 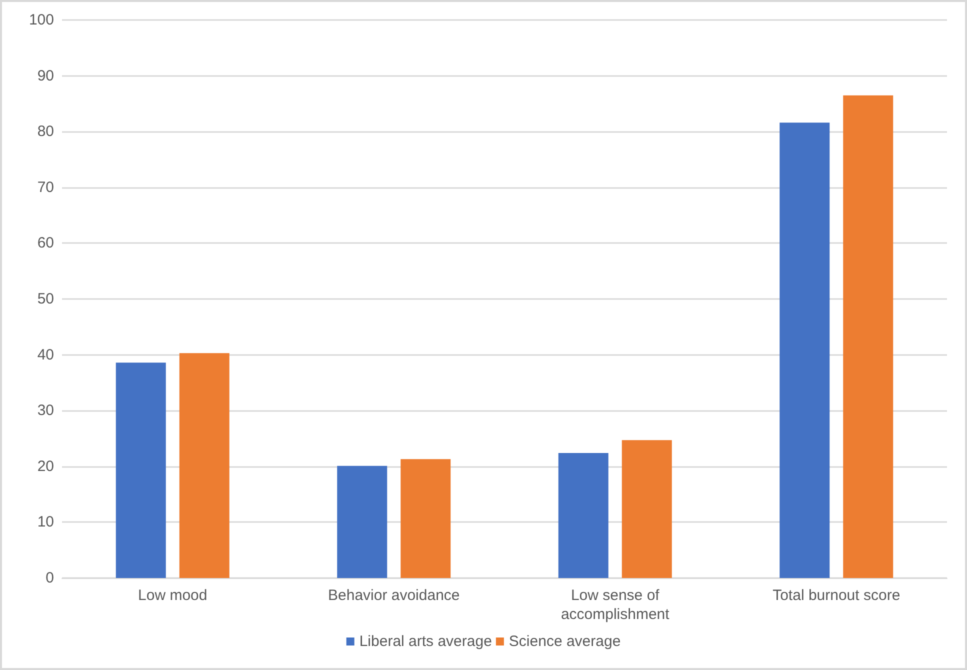 What do you see at coordinates (394, 595) in the screenshot?
I see `x-tick-label: Behavior avoidance` at bounding box center [394, 595].